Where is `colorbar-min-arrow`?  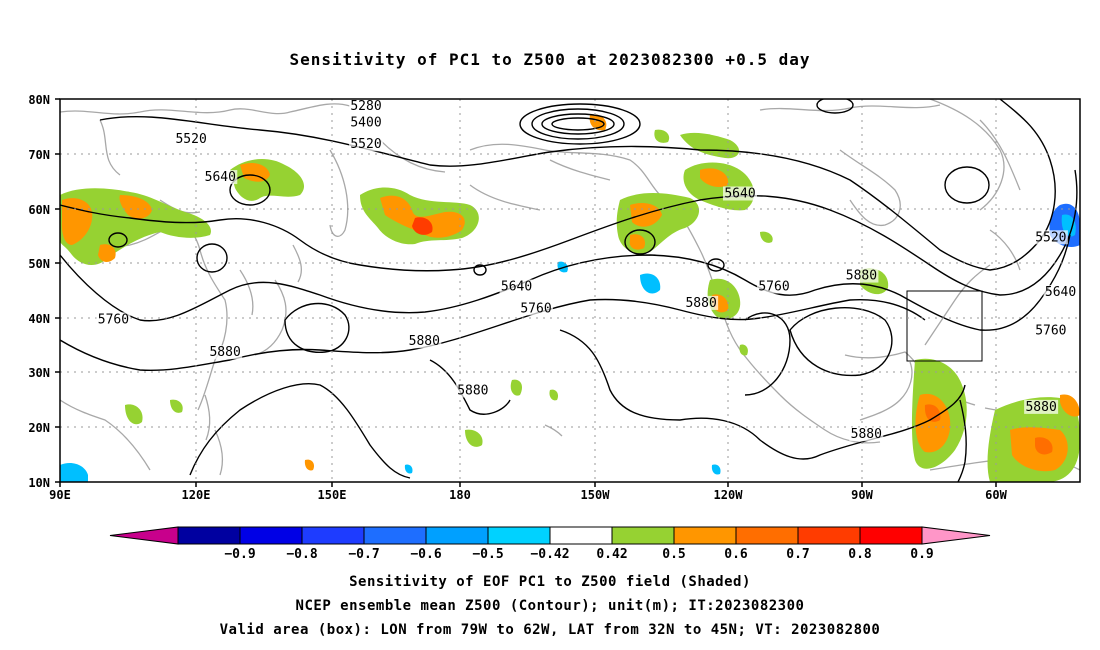
colorbar-min-arrow is located at coordinates (144, 535).